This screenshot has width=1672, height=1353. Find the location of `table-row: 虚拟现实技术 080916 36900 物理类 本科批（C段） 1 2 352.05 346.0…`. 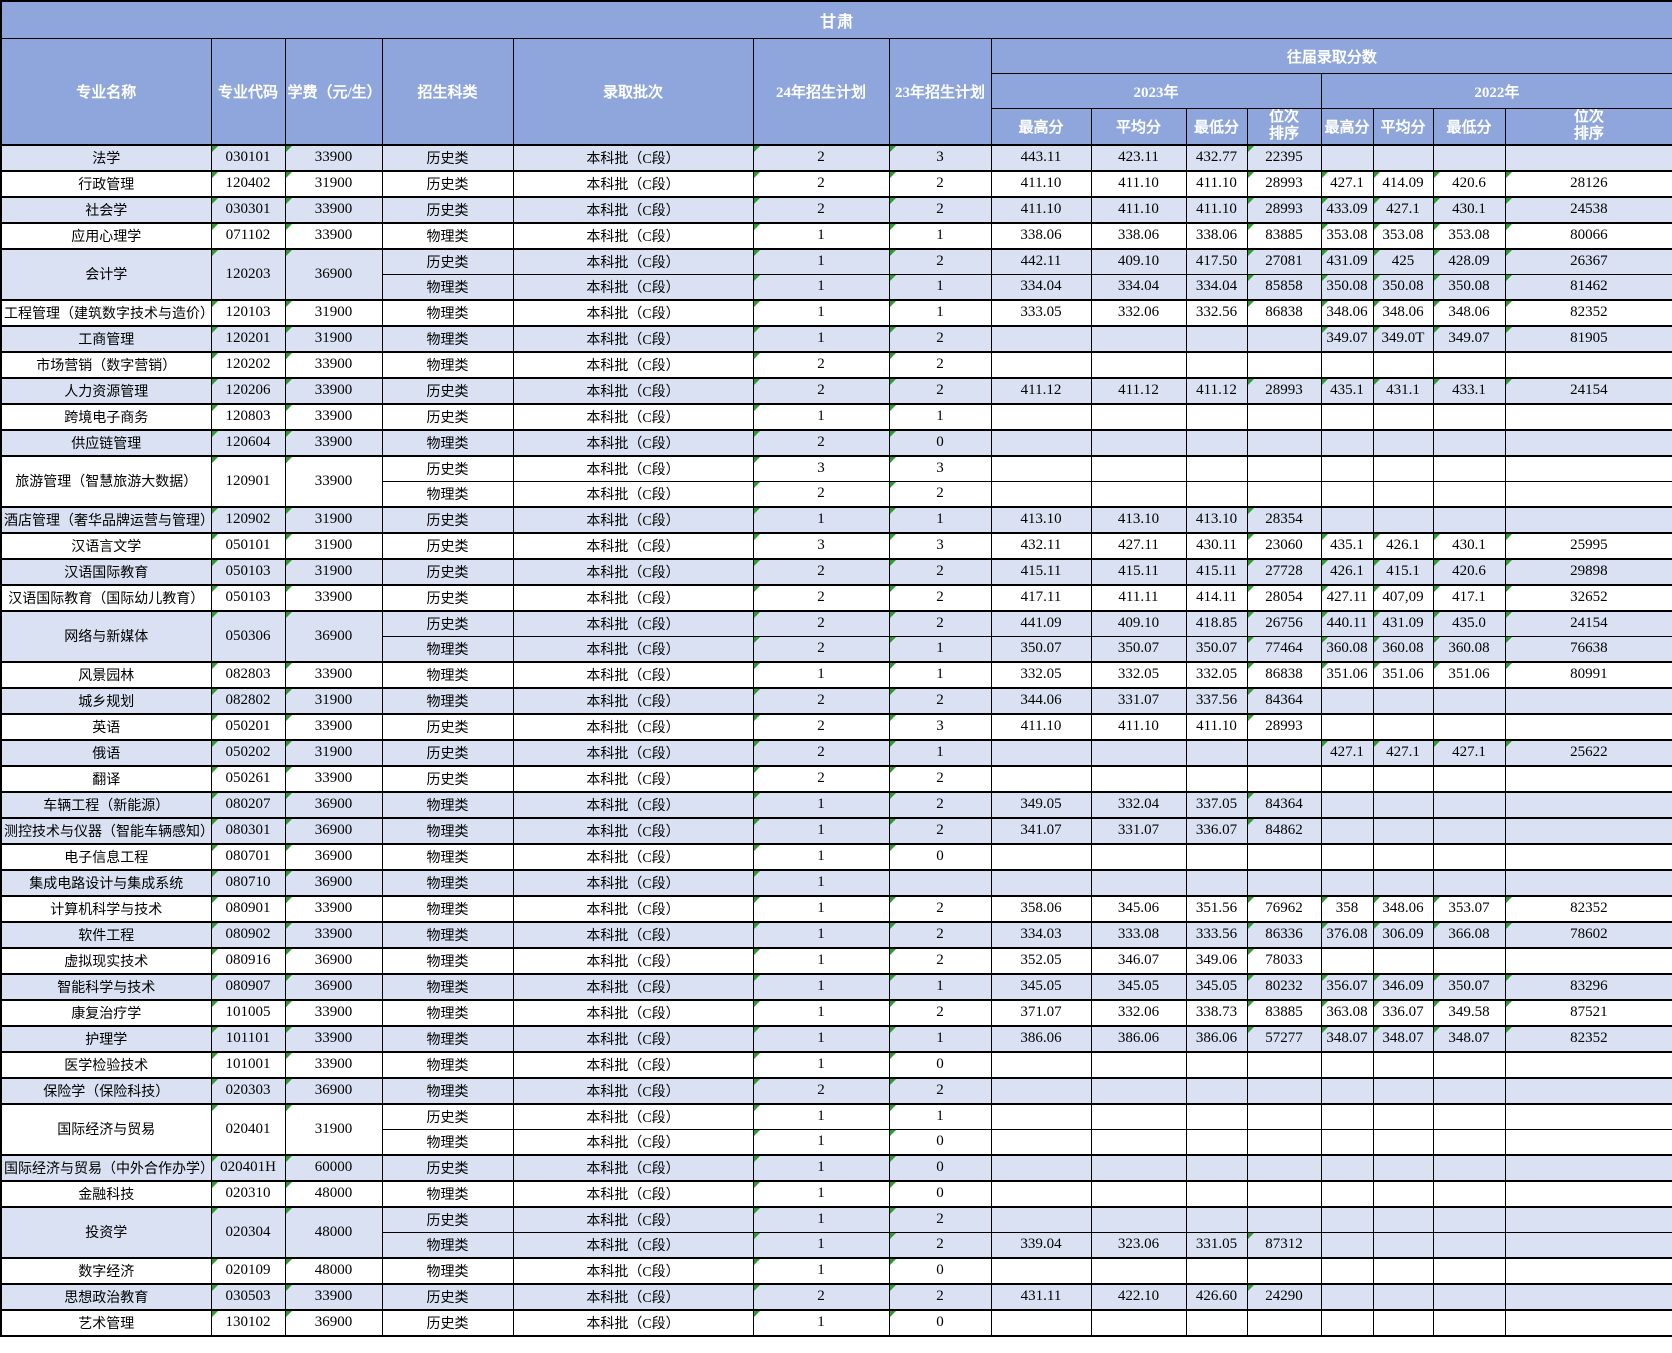

table-row: 虚拟现实技术 080916 36900 物理类 本科批（C段） 1 2 352.05 346.0… is located at coordinates (836, 960).